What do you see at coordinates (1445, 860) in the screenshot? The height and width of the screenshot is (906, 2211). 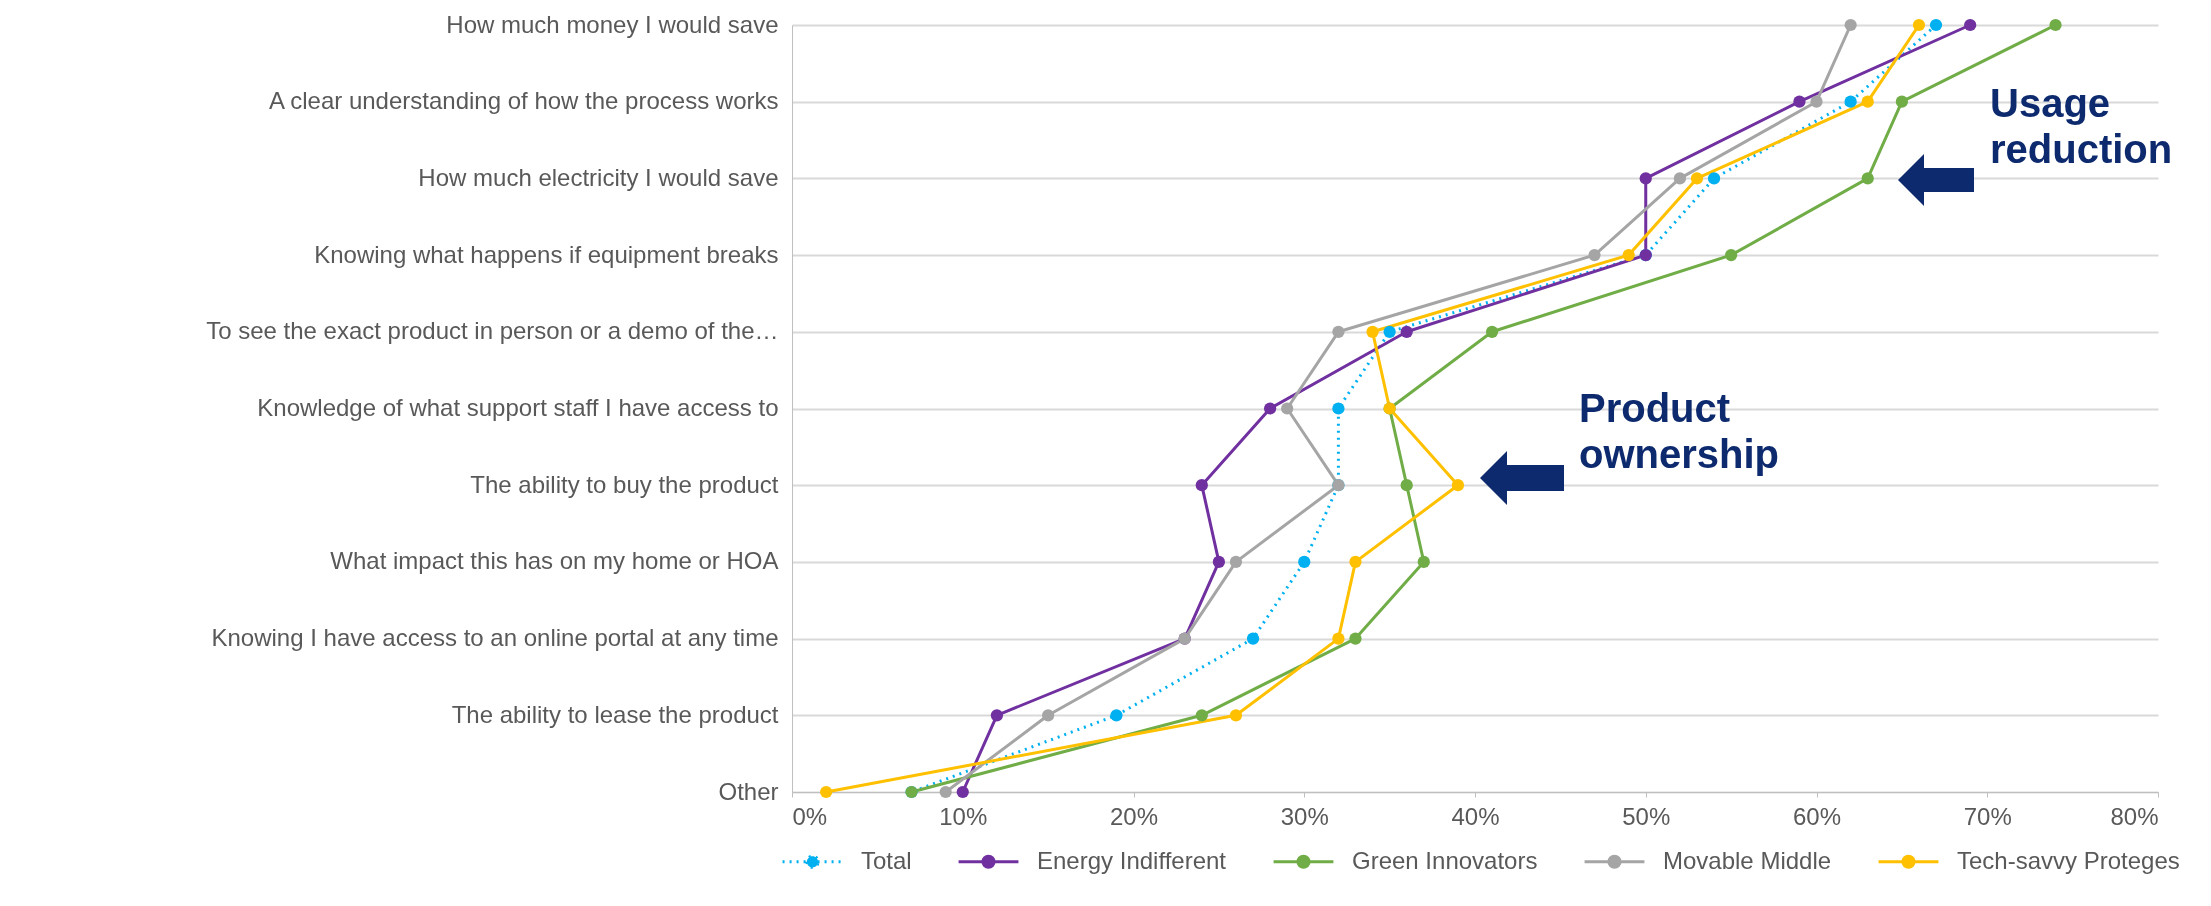 I see `legend-label: Green Innovators` at bounding box center [1445, 860].